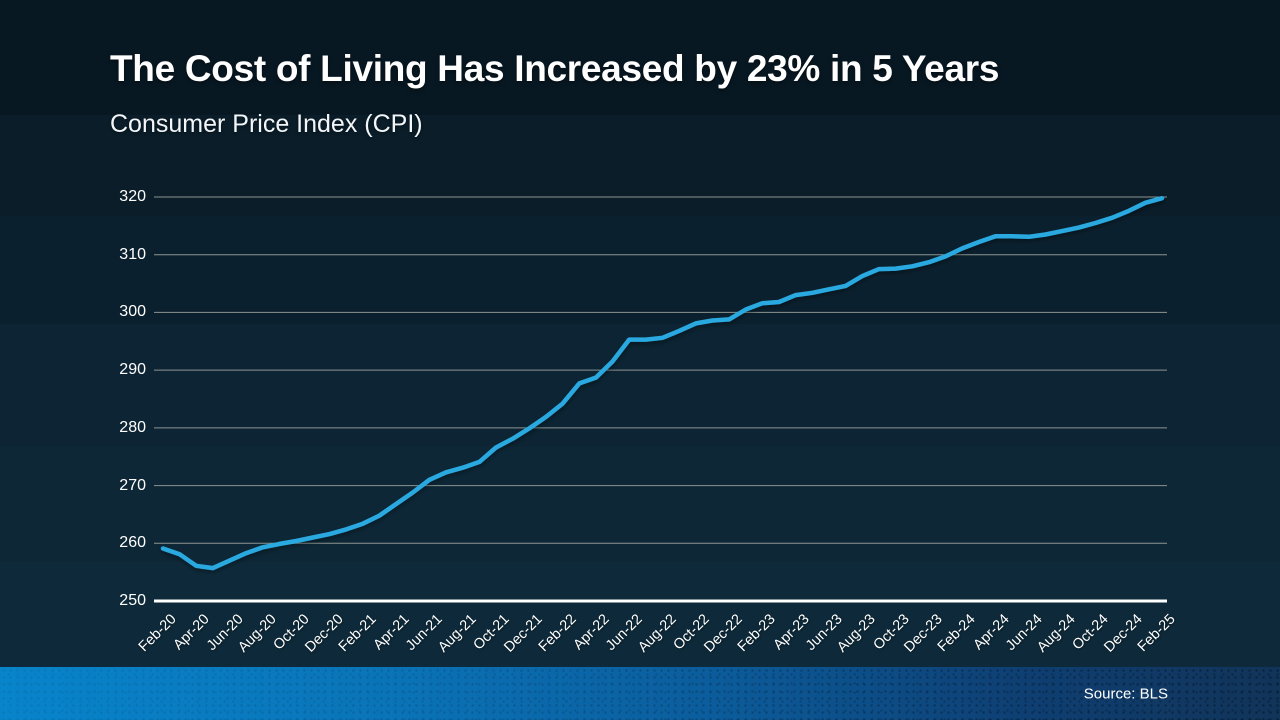  I want to click on footer-dot-pattern-decoration, so click(640, 693).